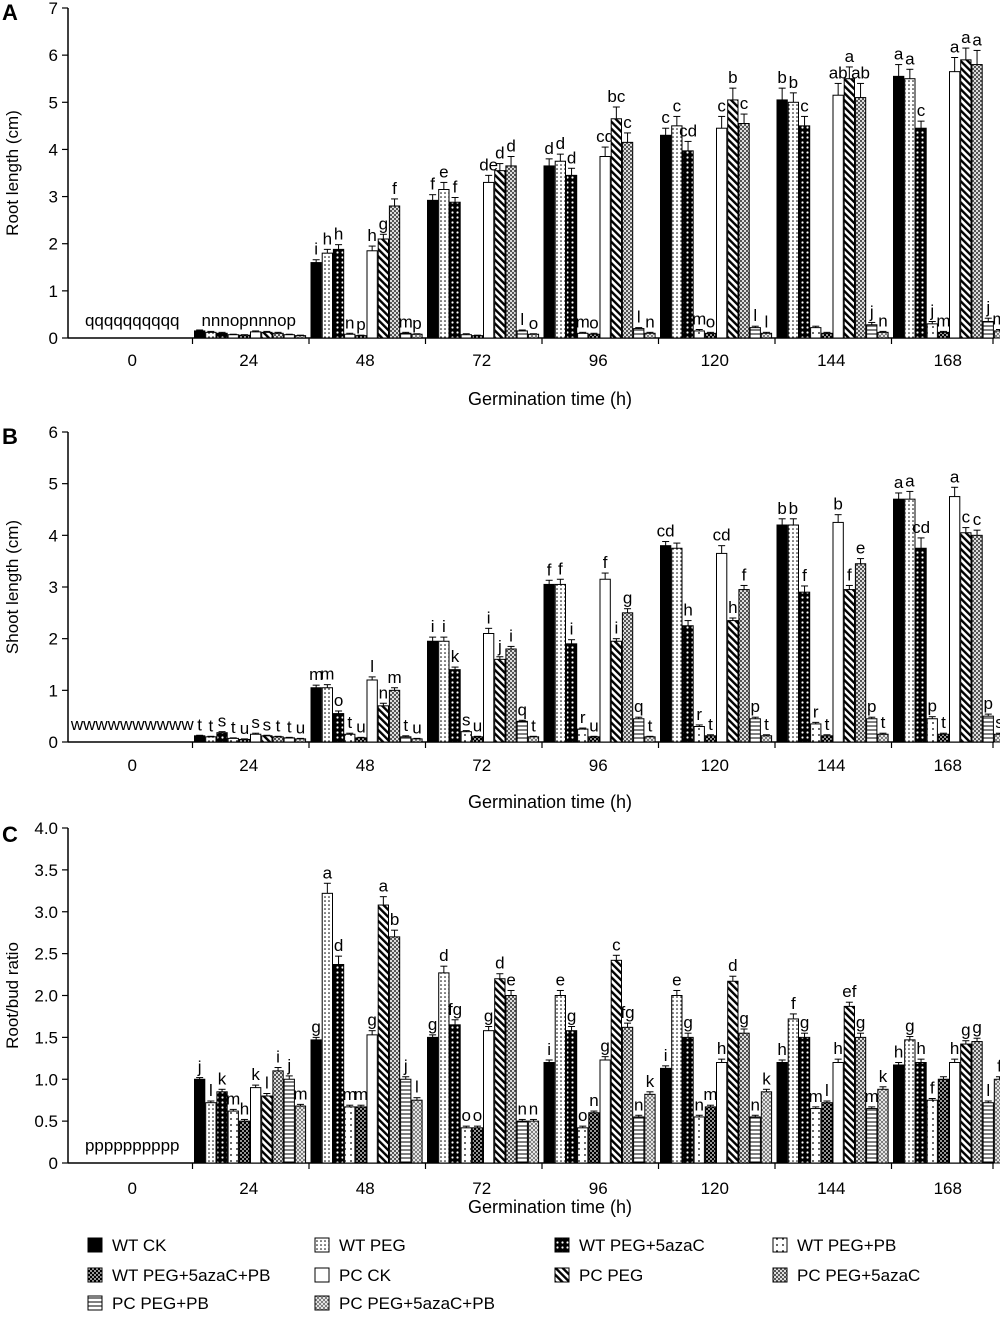  What do you see at coordinates (132, 320) in the screenshot?
I see `group-significance-labels: qqqqqqqqqq` at bounding box center [132, 320].